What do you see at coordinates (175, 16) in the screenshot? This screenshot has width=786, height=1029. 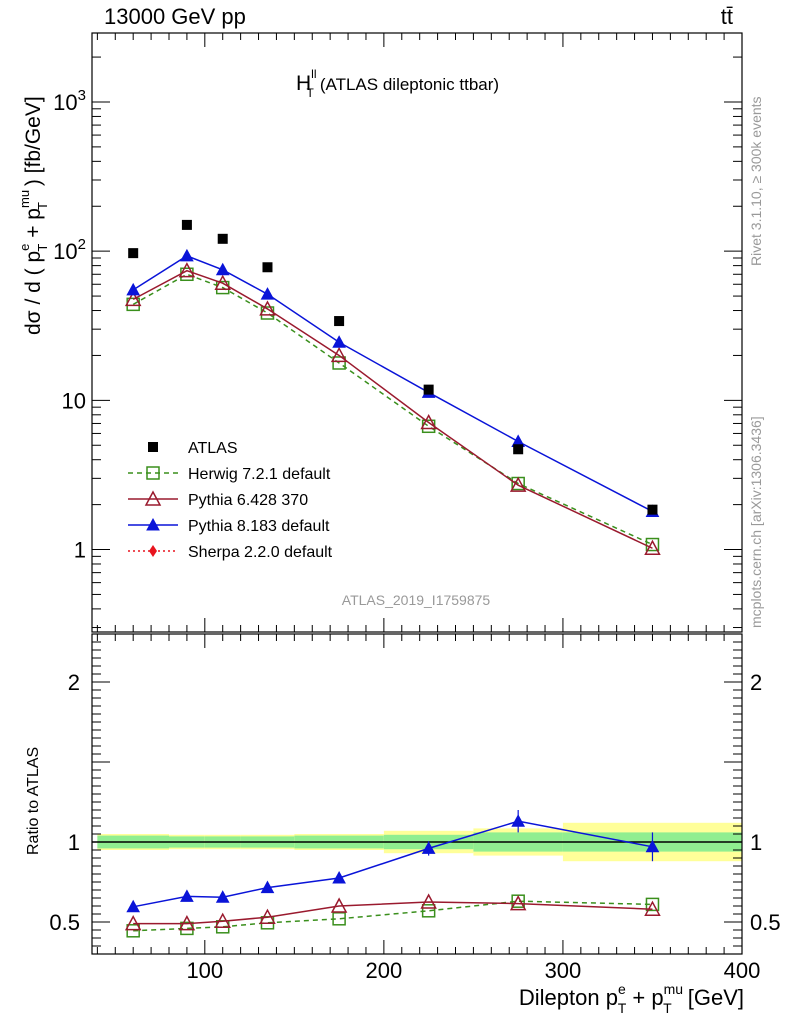 I see `energy-label: 13000 GeV pp` at bounding box center [175, 16].